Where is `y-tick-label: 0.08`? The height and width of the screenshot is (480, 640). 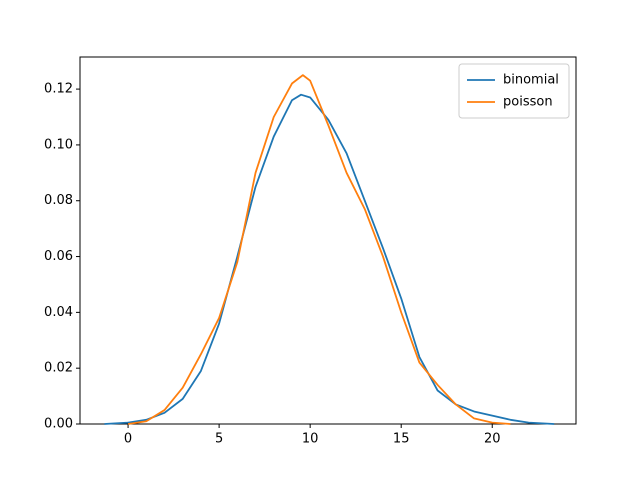 y-tick-label: 0.08 is located at coordinates (58, 200).